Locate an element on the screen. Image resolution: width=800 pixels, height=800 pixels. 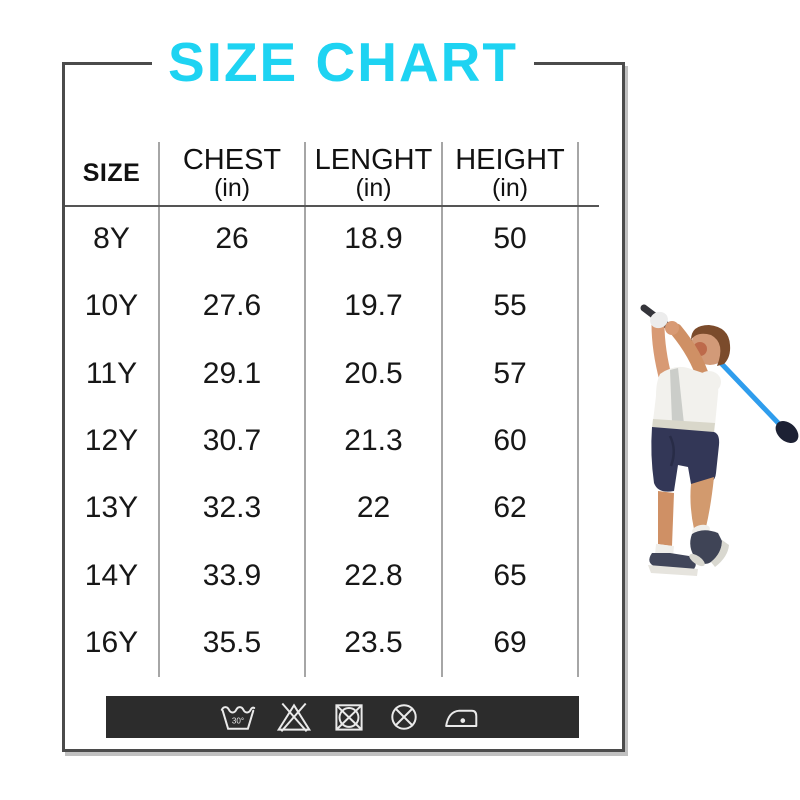
row-12y-size: 12Y is located at coordinates (112, 441).